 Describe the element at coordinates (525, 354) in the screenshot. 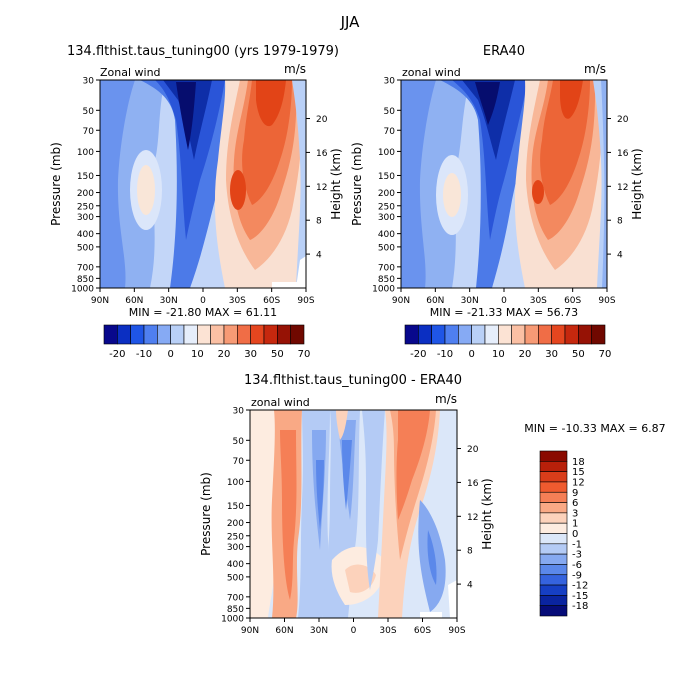

I see `colorbar-label: 20` at that location.